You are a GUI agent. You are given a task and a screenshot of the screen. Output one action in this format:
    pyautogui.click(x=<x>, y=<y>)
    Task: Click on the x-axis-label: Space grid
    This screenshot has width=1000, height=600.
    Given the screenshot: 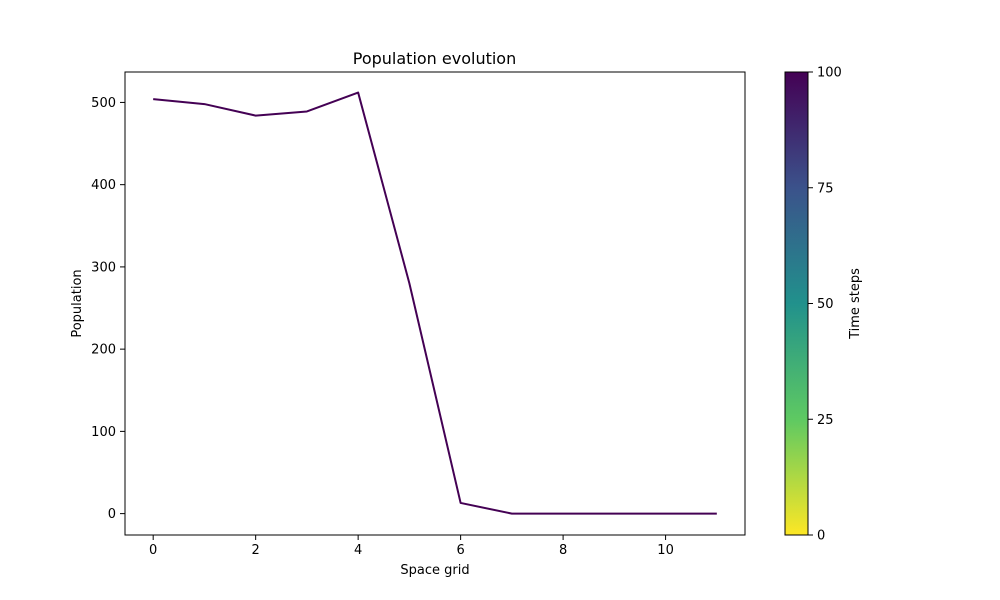 What is the action you would take?
    pyautogui.click(x=434, y=570)
    